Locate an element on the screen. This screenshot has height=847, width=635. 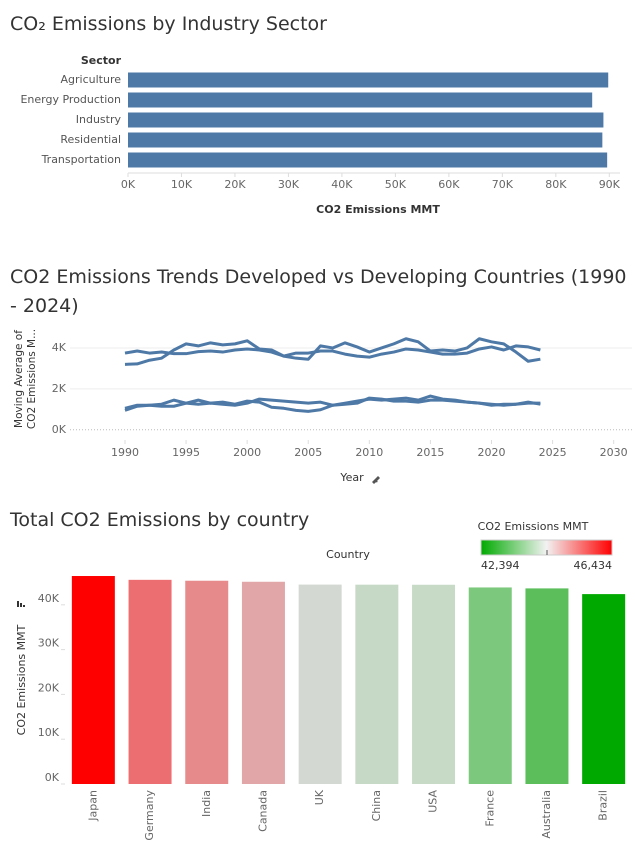
x-axis-title: Year is located at coordinates (351, 477).